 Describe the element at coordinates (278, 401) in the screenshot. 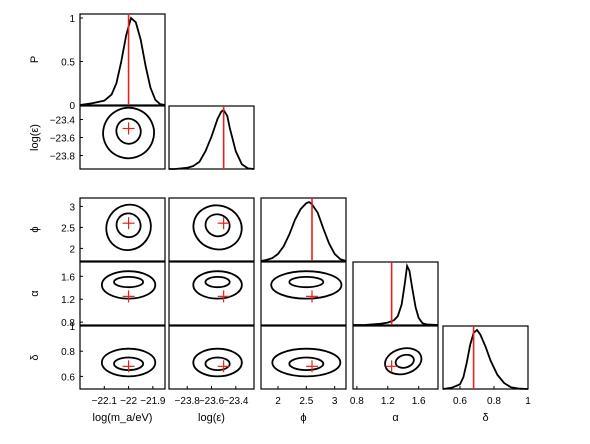

I see `x-tick-label: 2` at that location.